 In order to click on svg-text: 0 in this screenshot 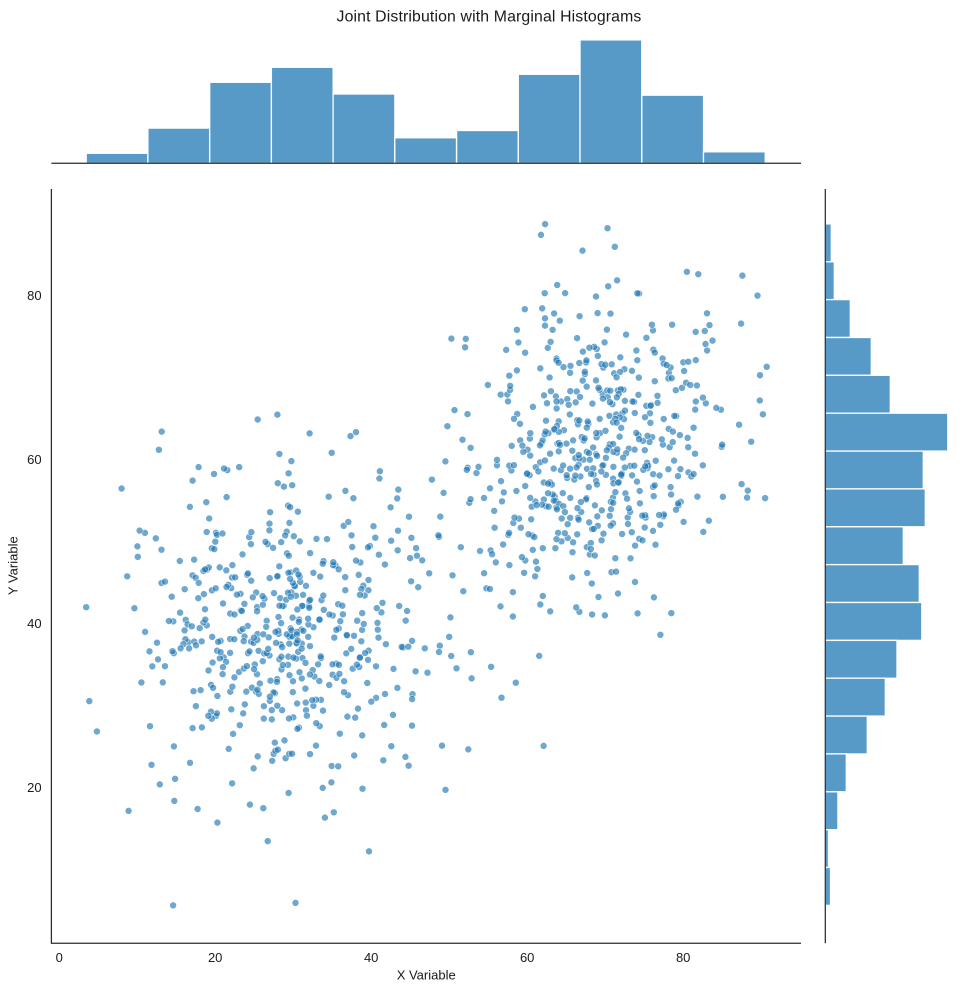, I will do `click(59, 957)`.